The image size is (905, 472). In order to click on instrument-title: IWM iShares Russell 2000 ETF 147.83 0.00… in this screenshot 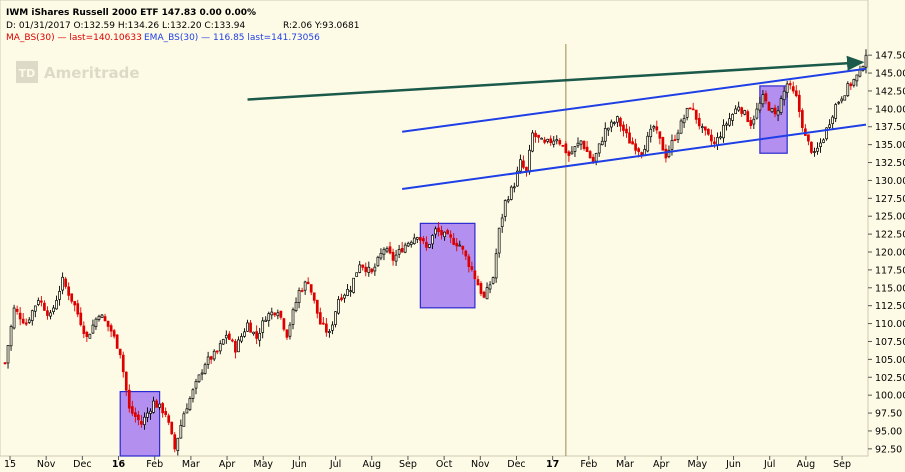, I will do `click(131, 13)`.